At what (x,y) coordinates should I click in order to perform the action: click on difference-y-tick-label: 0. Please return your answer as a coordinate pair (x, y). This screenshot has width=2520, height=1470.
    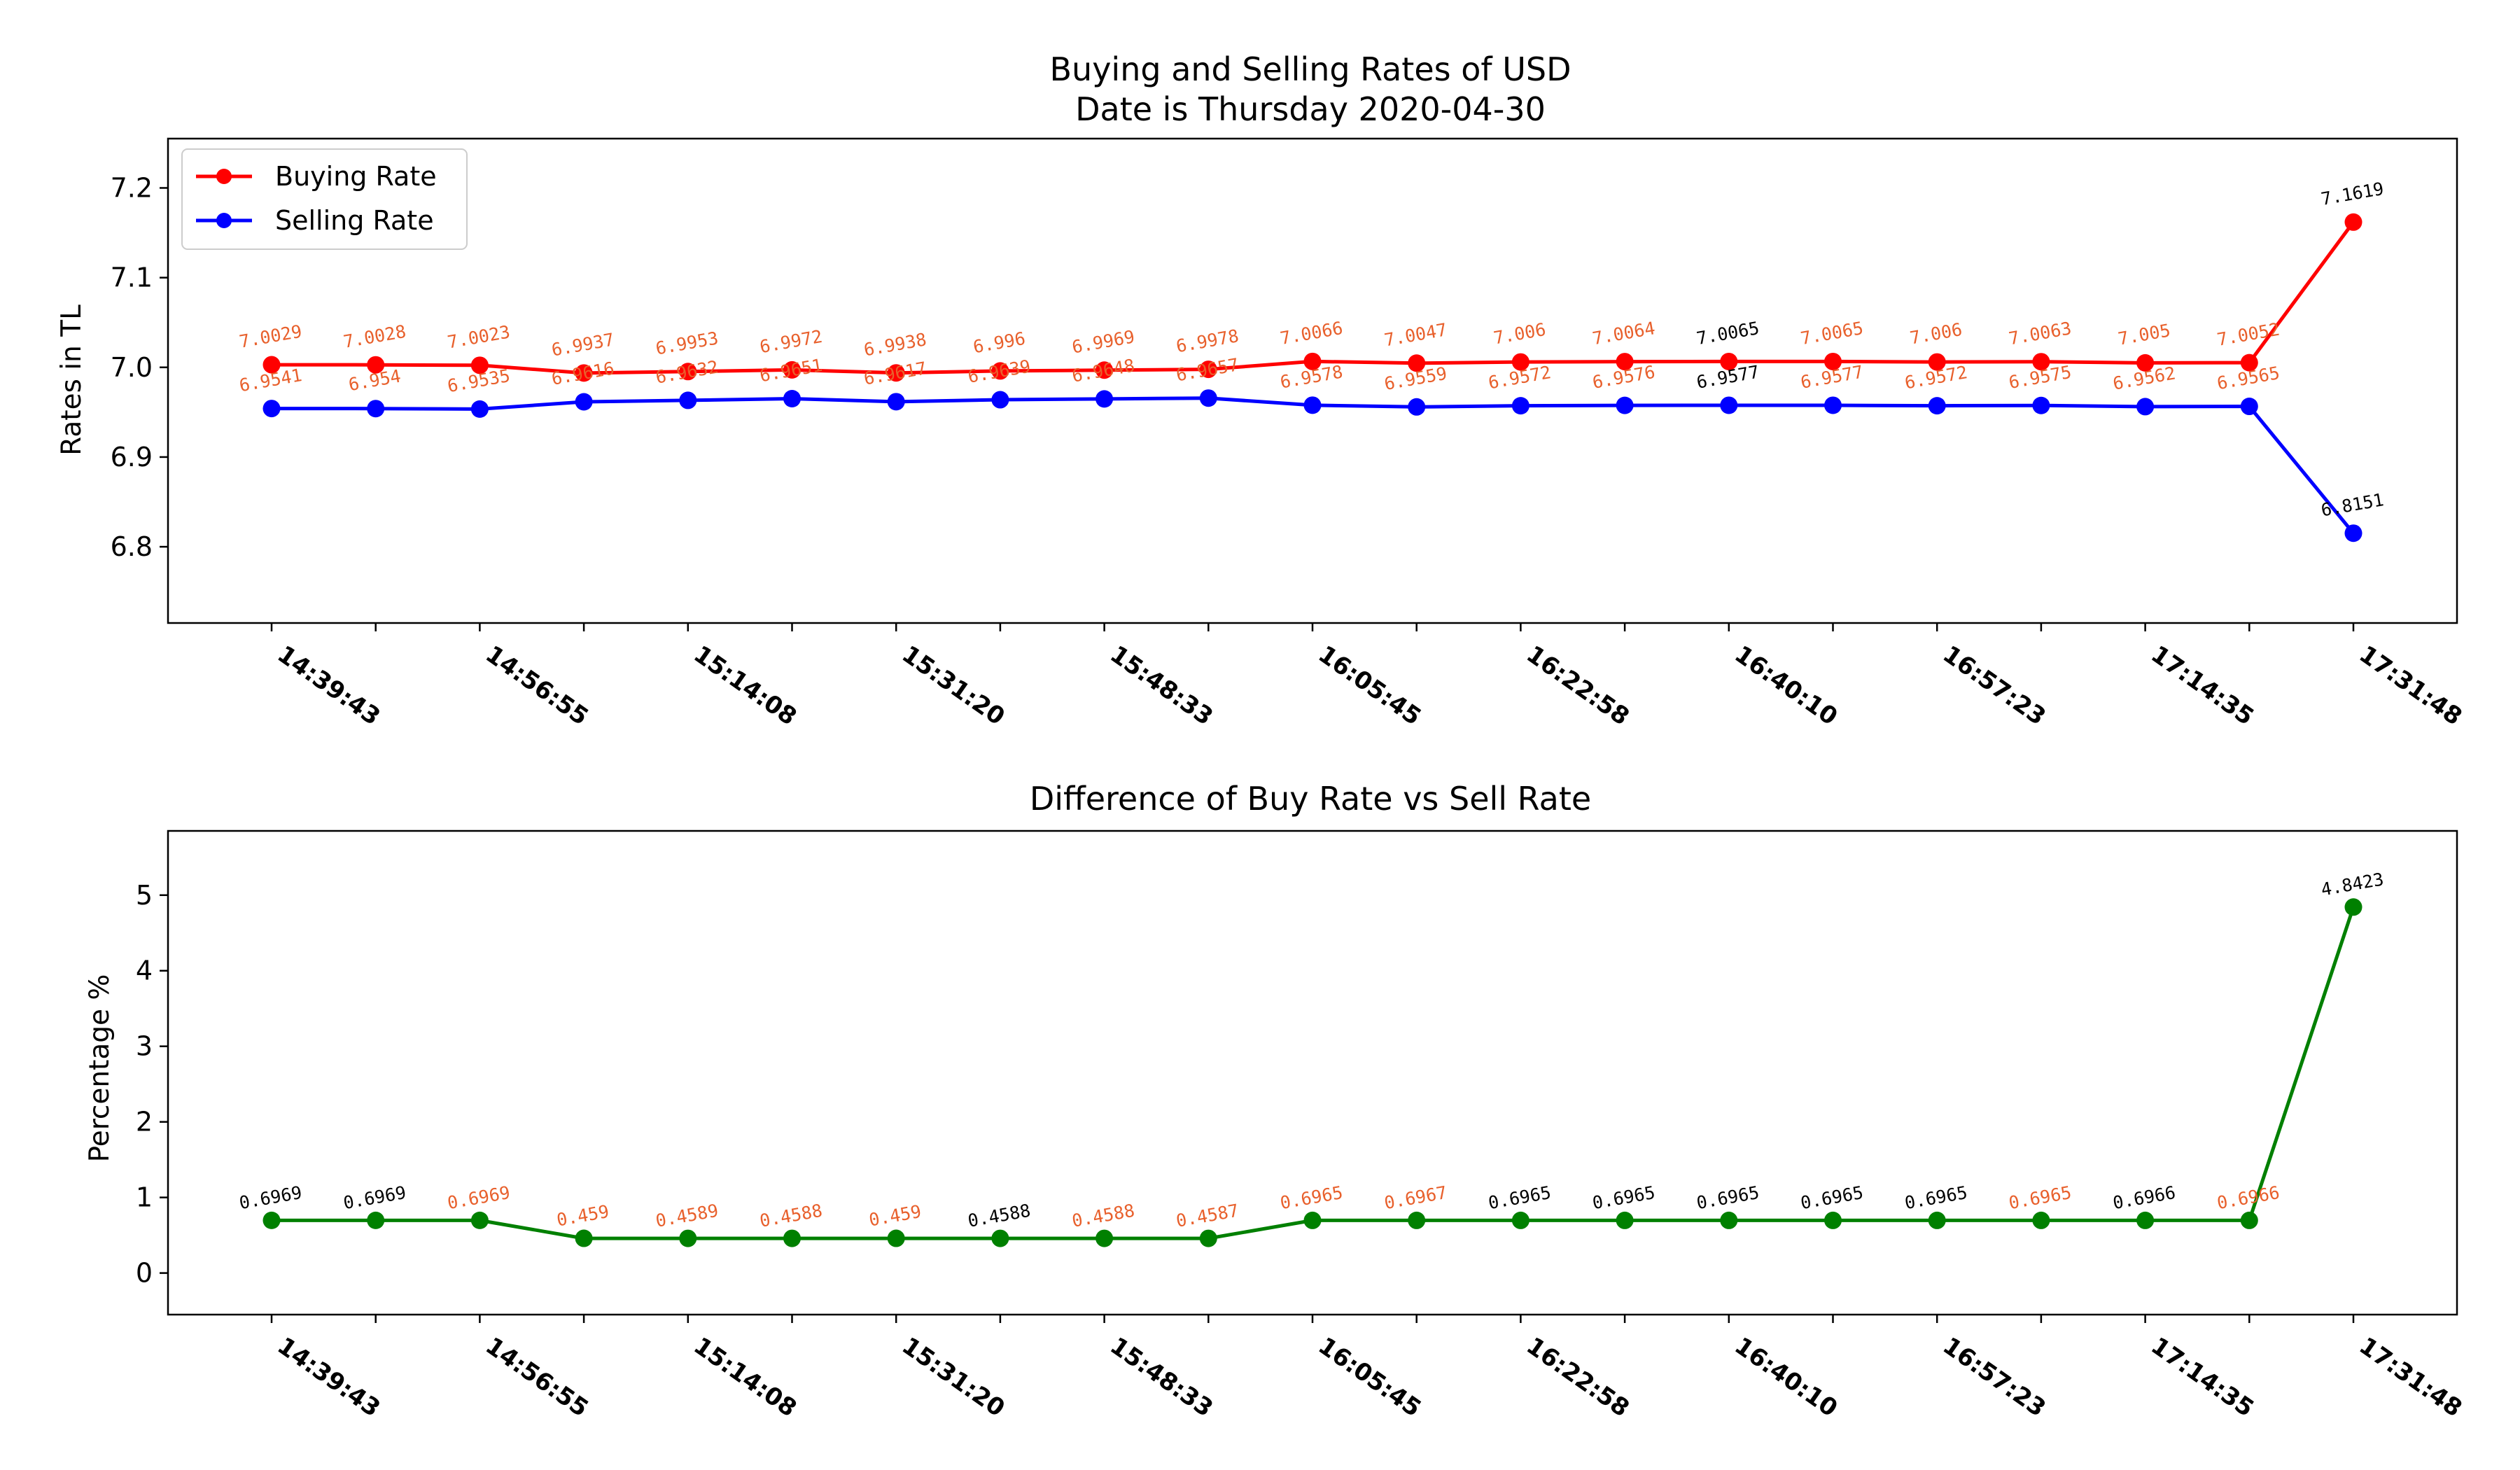
    Looking at the image, I should click on (144, 1273).